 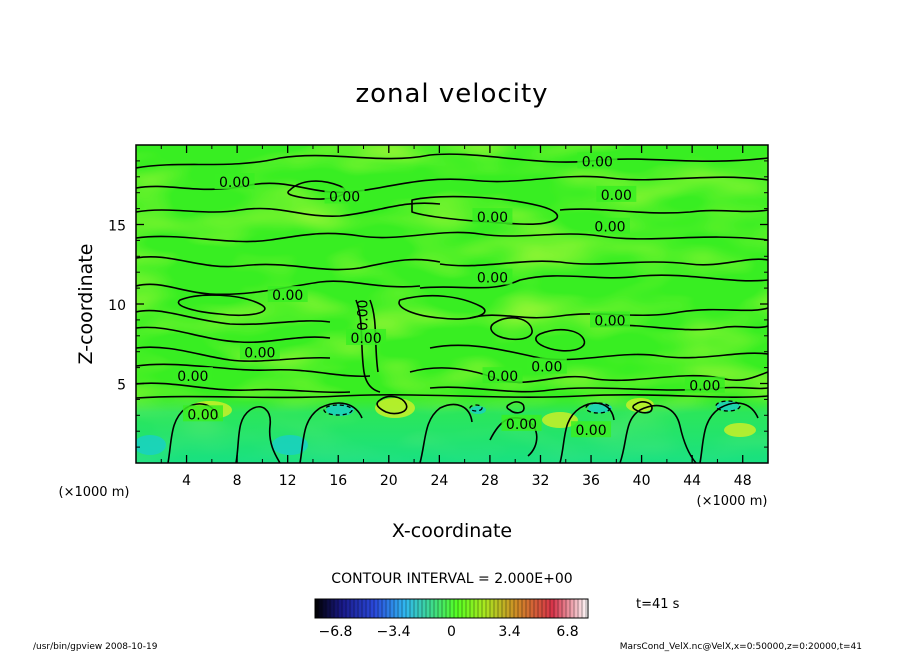 What do you see at coordinates (732, 501) in the screenshot?
I see `x-axis-unit: (×1000 m)` at bounding box center [732, 501].